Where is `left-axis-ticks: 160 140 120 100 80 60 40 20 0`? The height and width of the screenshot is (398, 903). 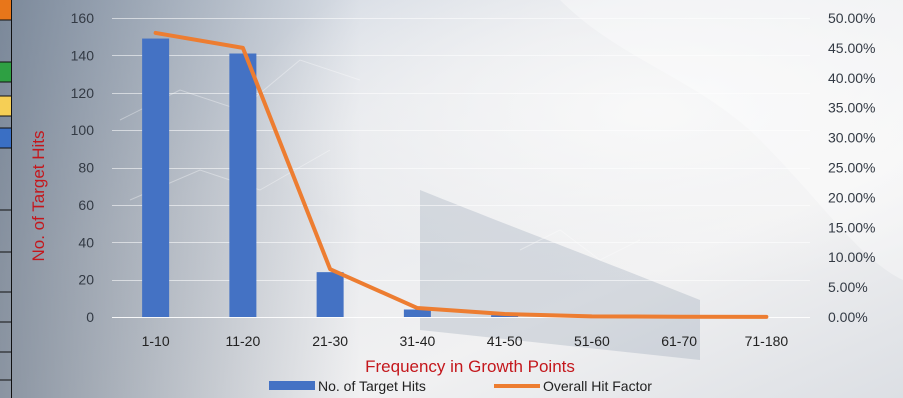 left-axis-ticks: 160 140 120 100 80 60 40 20 0 is located at coordinates (83, 167).